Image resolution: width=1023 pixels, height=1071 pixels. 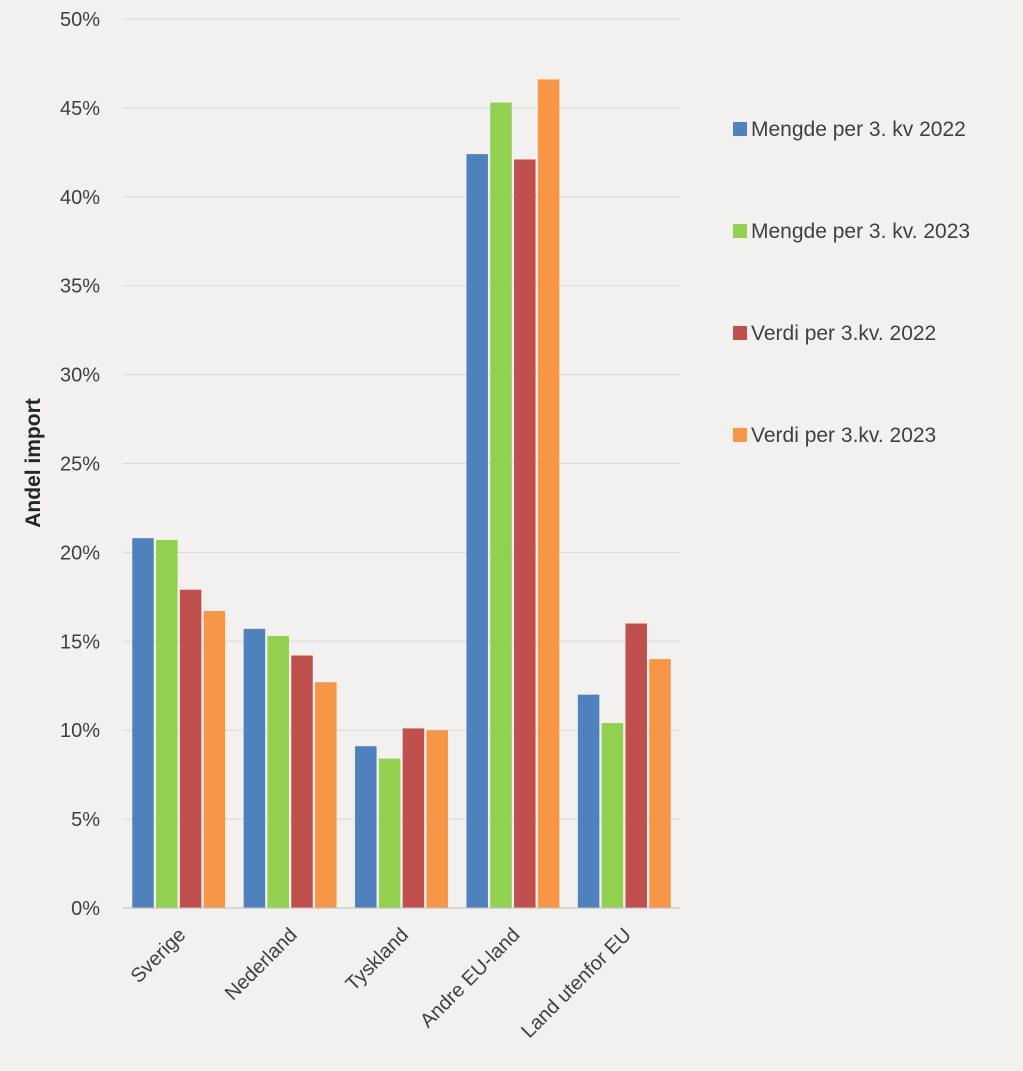 What do you see at coordinates (80, 376) in the screenshot?
I see `y-tick-label: 30%` at bounding box center [80, 376].